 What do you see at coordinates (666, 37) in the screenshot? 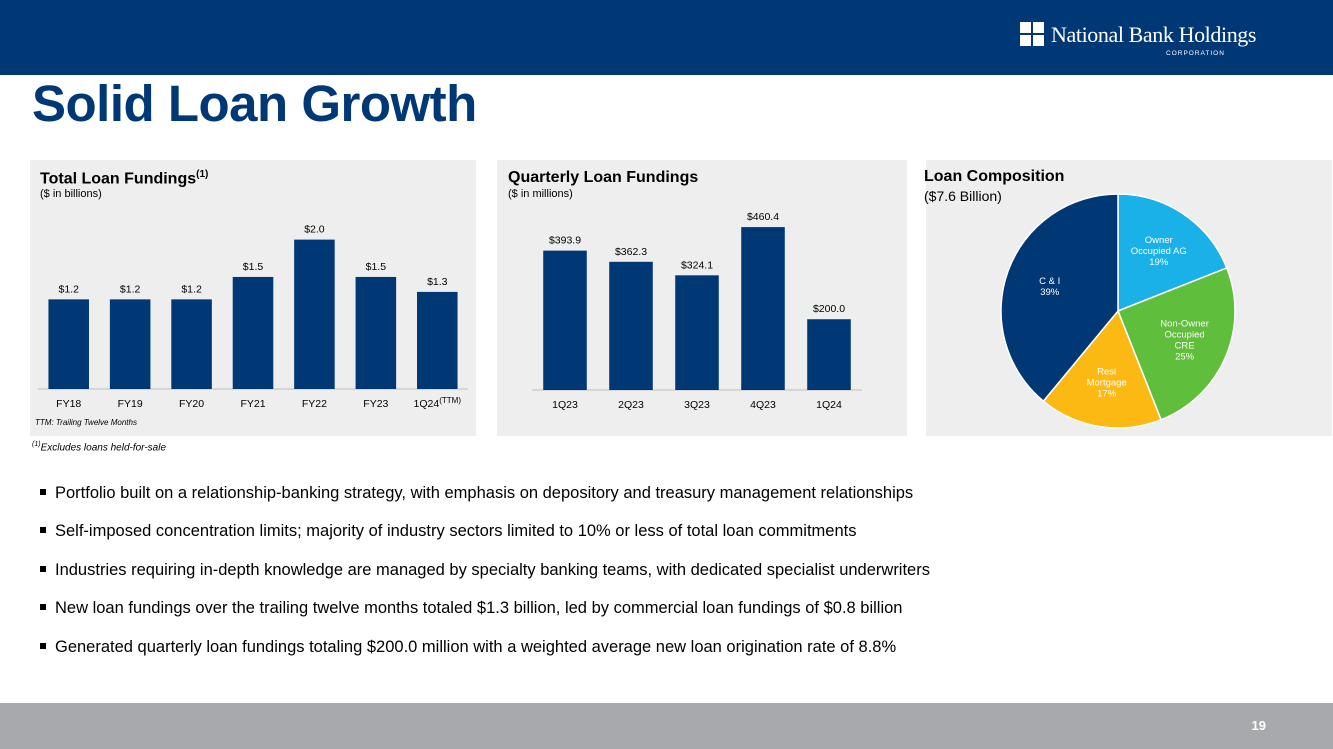
I see `header-bar: National Bank Holdings CORPORATION` at bounding box center [666, 37].